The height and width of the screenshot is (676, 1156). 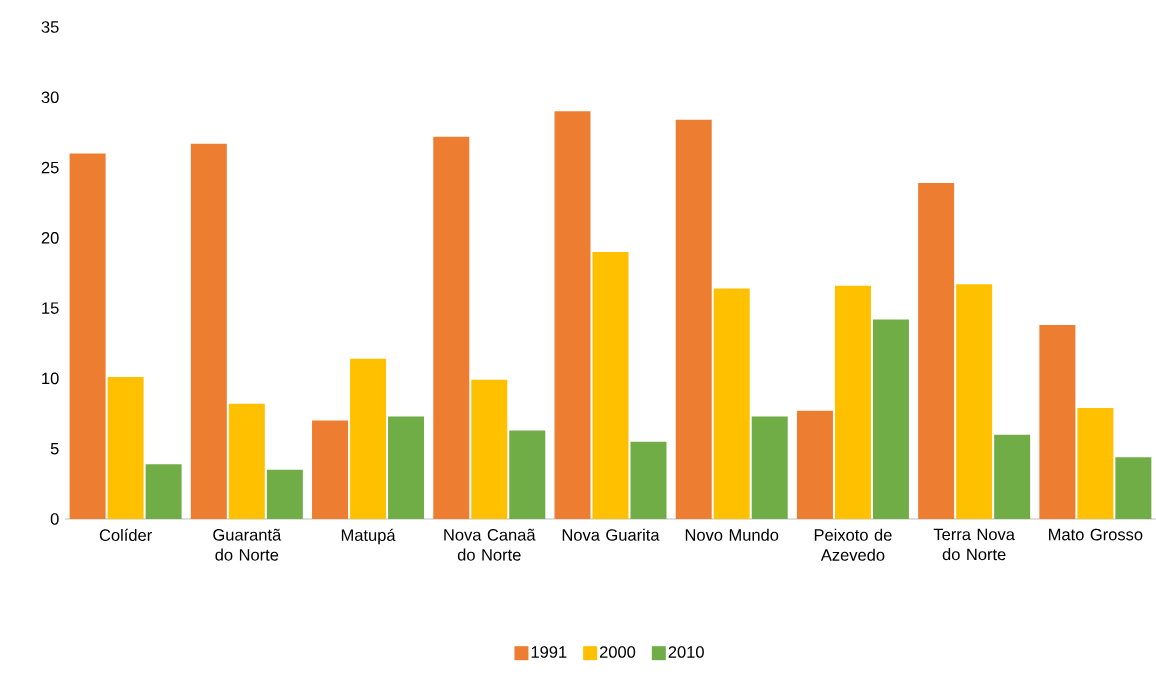 I want to click on x-tick-label: Mato Grosso, so click(x=1096, y=534).